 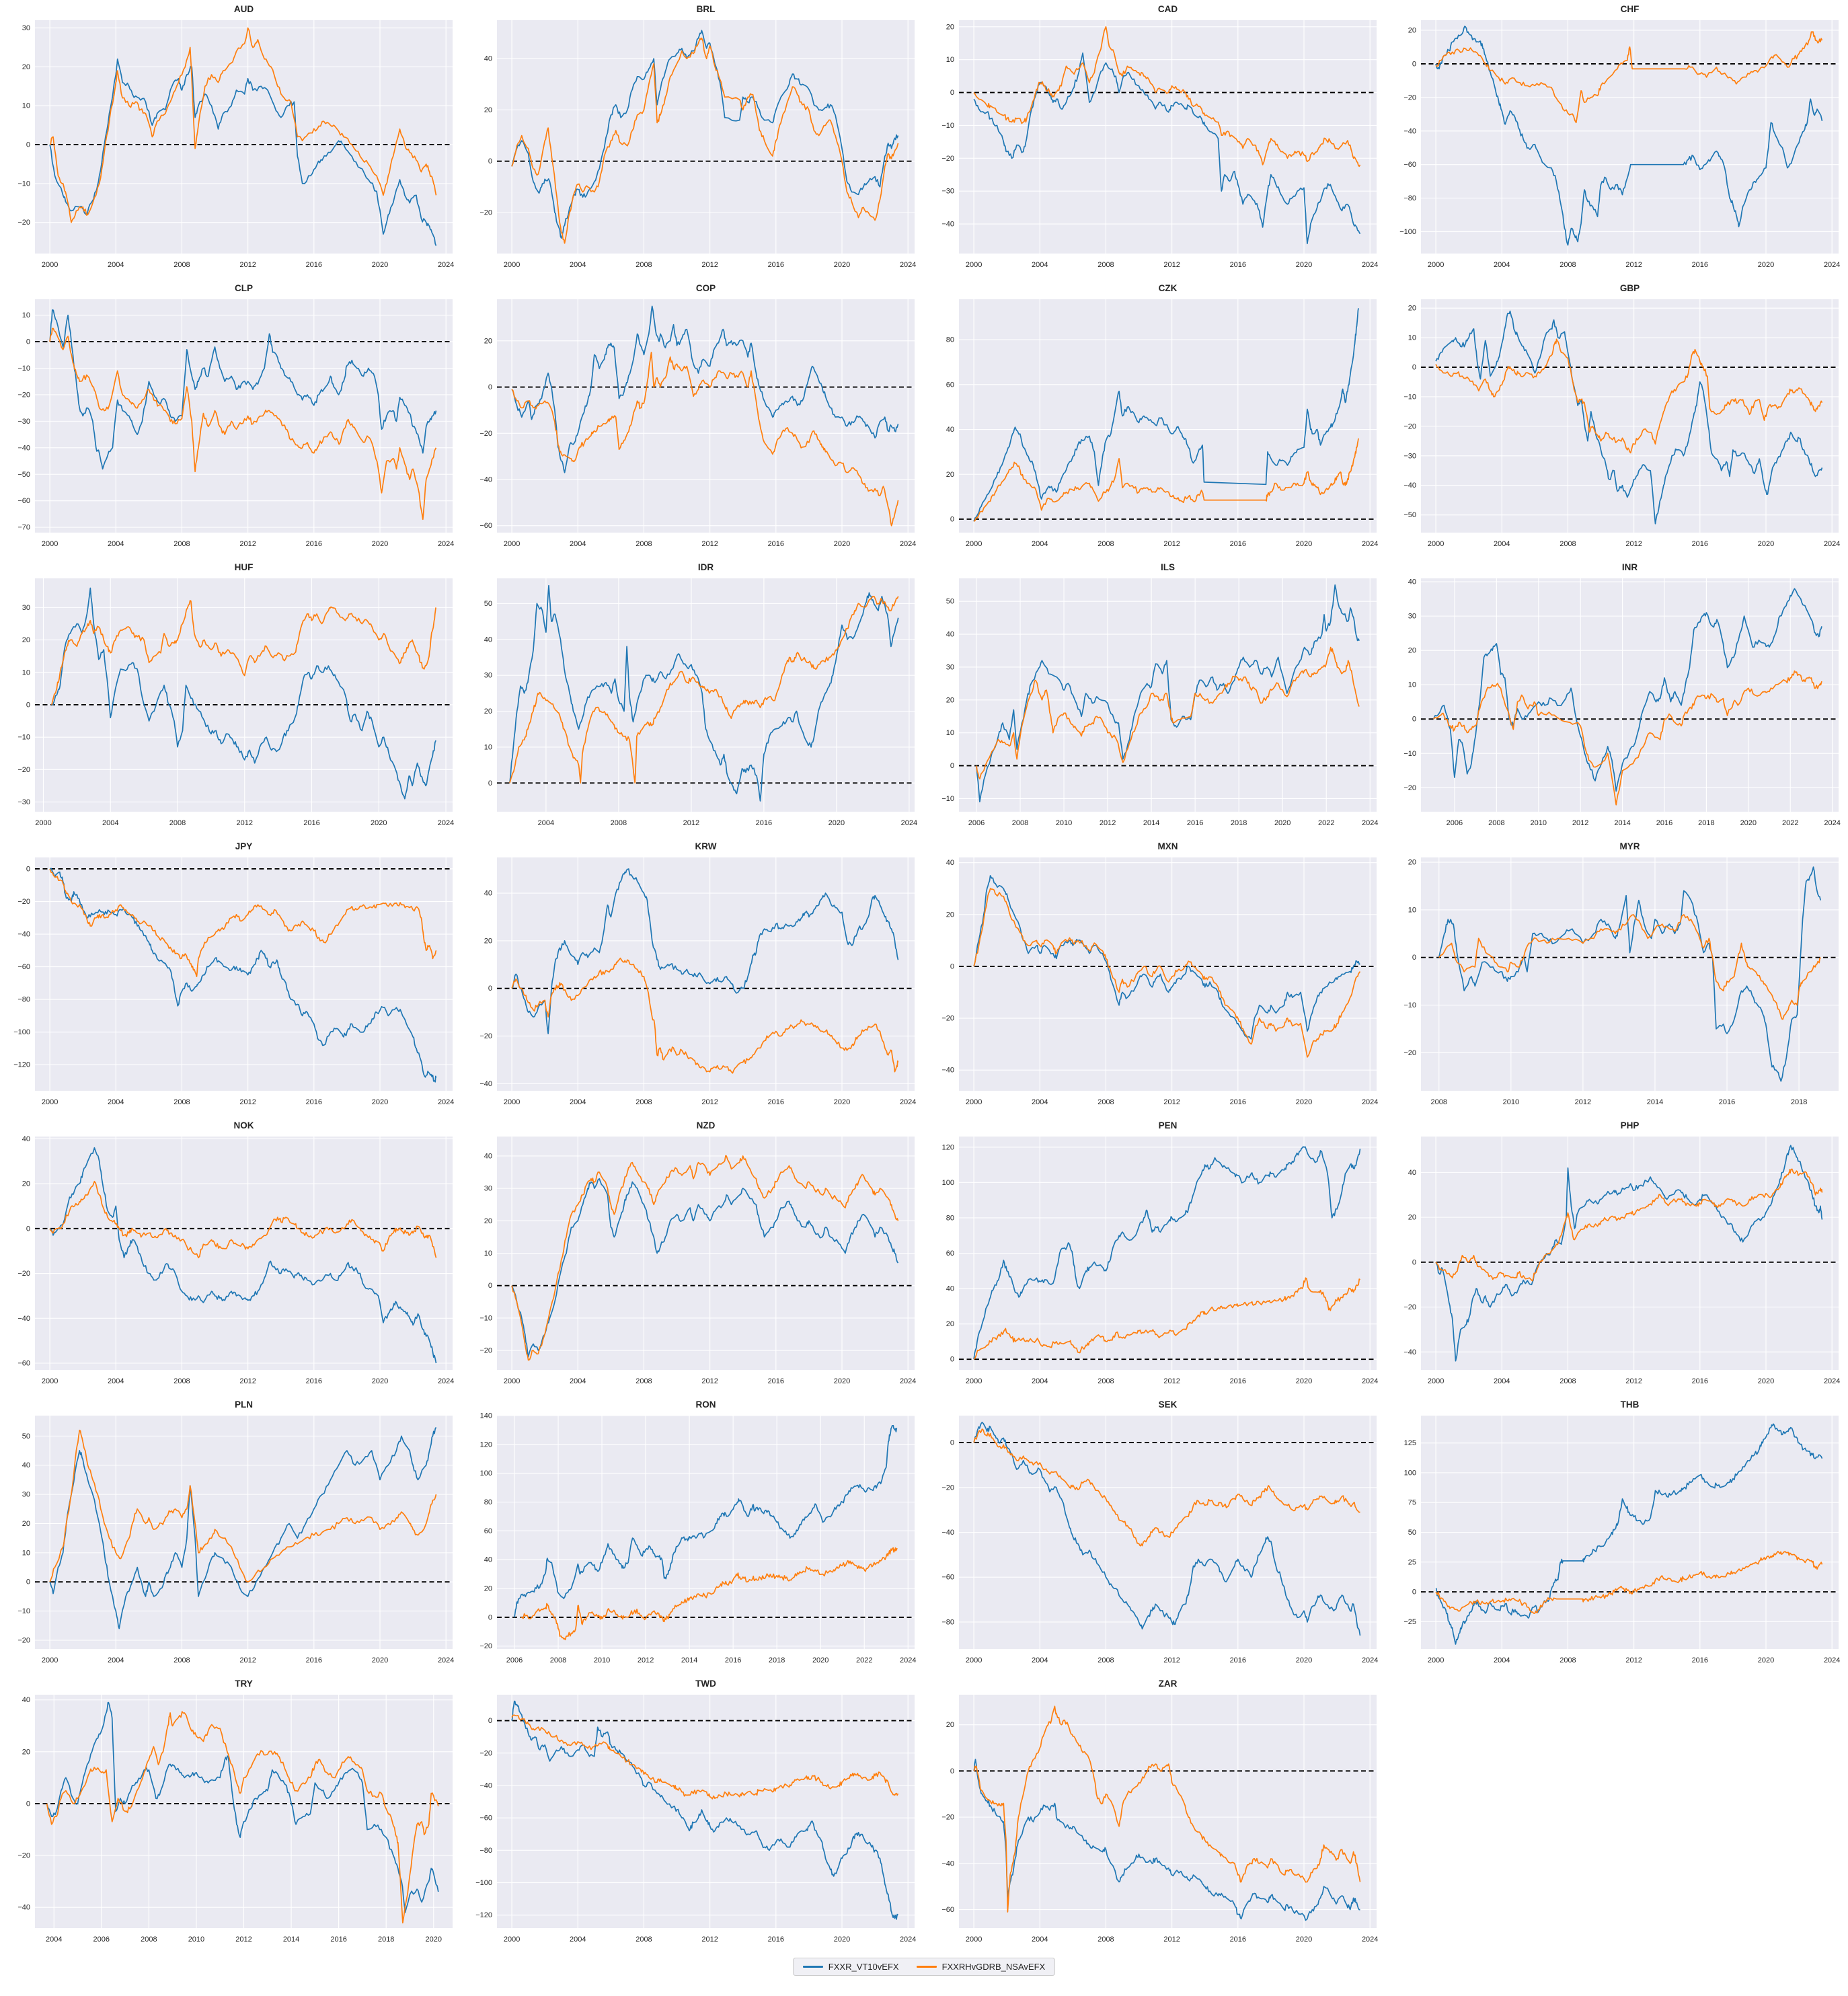 I want to click on svg-text: 2014, so click(x=1655, y=1102).